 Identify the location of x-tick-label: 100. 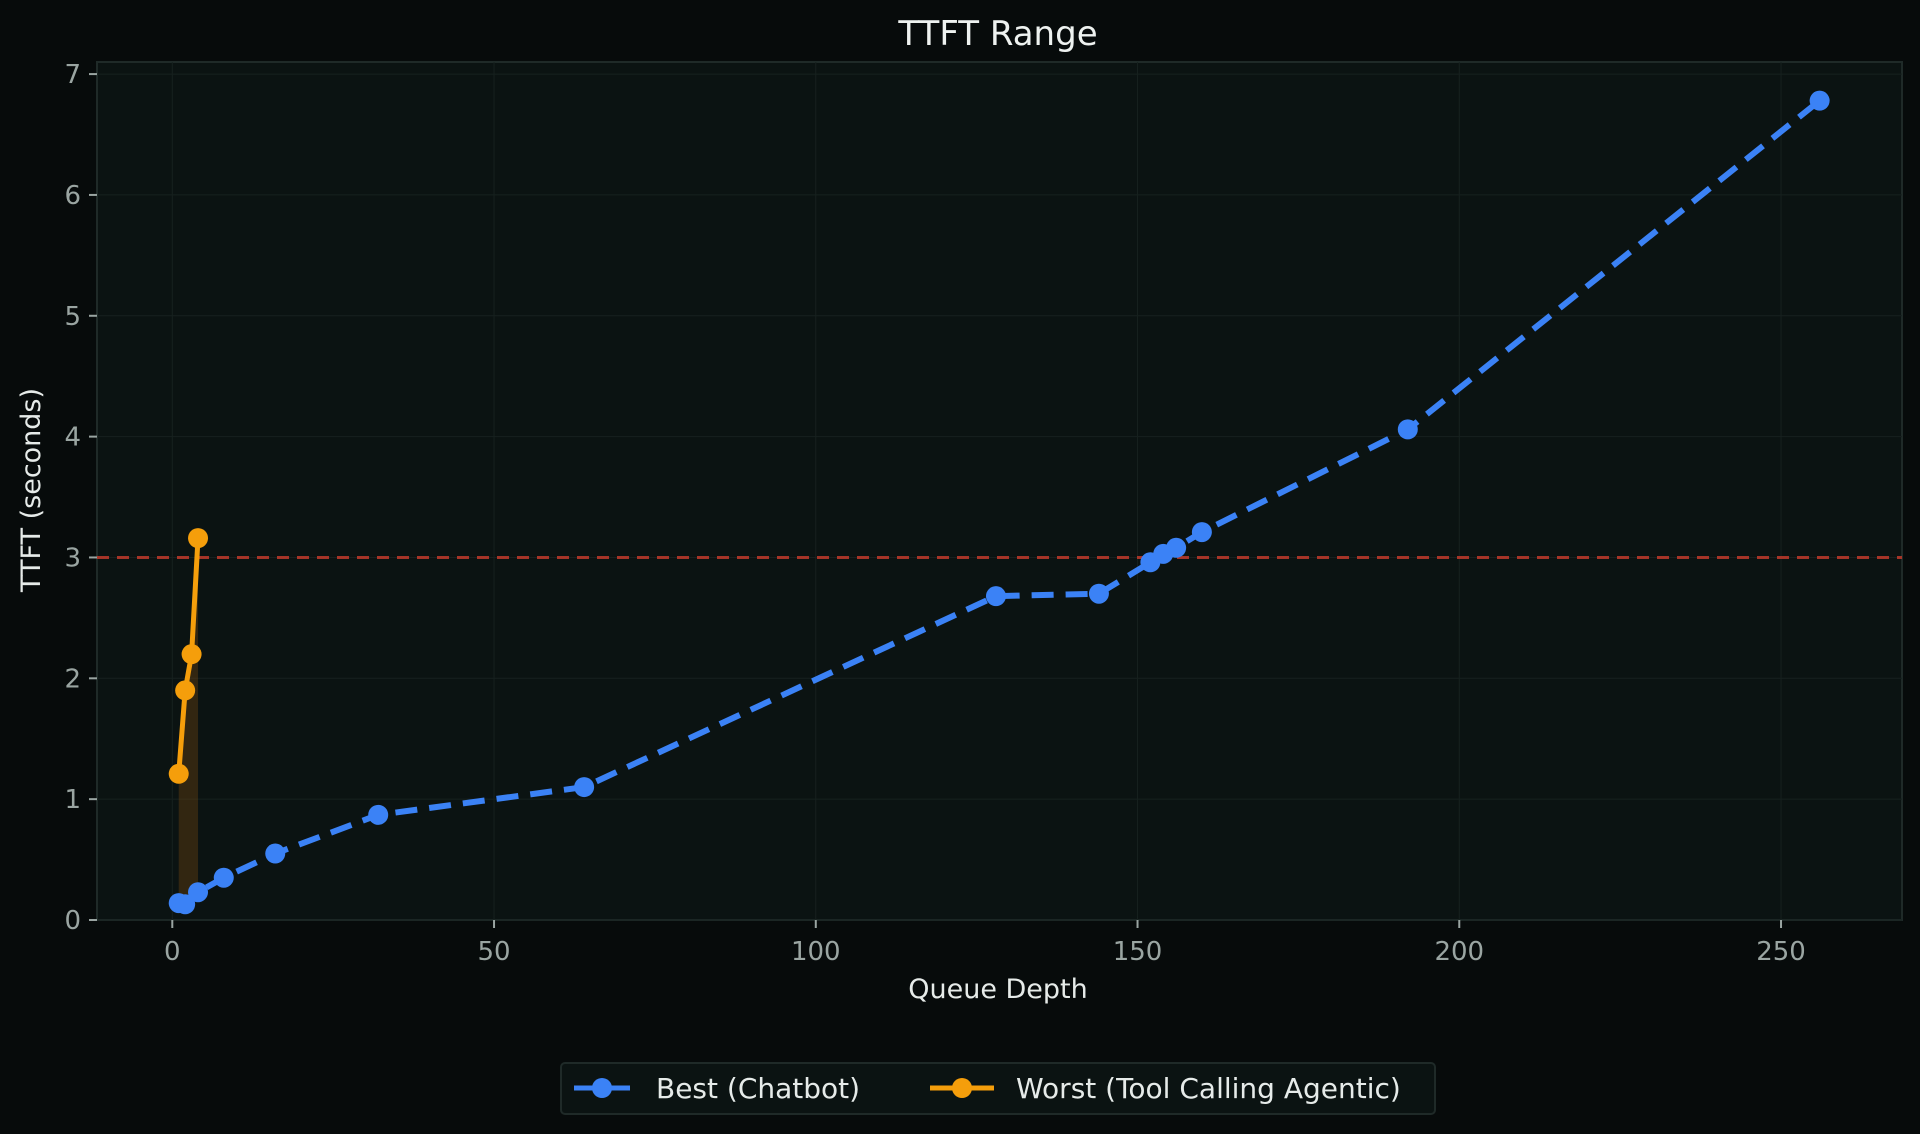
(816, 952).